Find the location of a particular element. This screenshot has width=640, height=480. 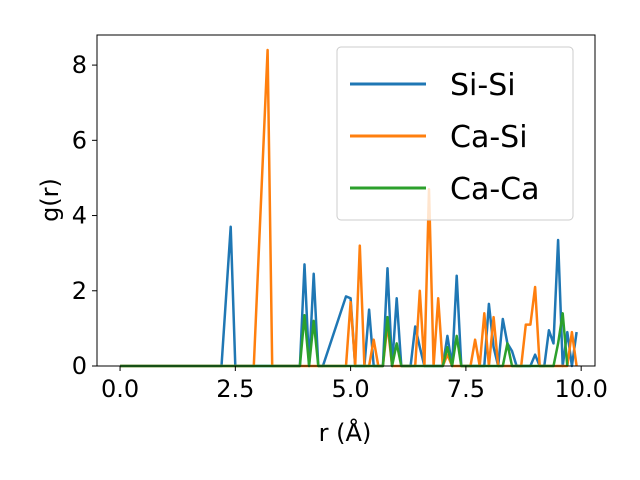

legend: Si-Si Ca-Si Ca-Ca is located at coordinates (455, 133).